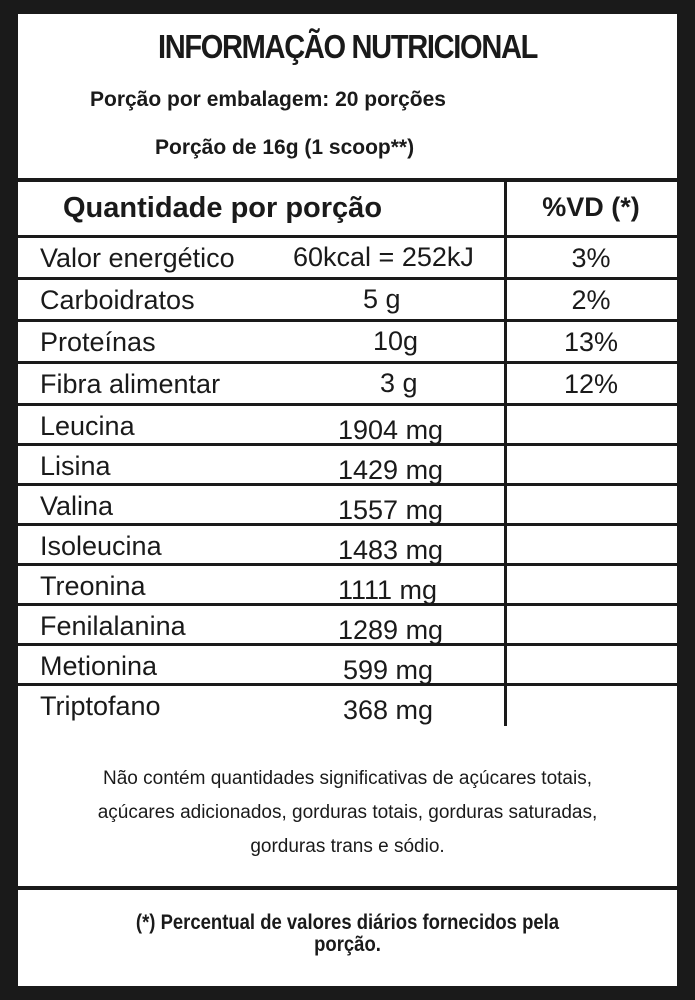  What do you see at coordinates (382, 299) in the screenshot?
I see `nutrient-value: 5 g` at bounding box center [382, 299].